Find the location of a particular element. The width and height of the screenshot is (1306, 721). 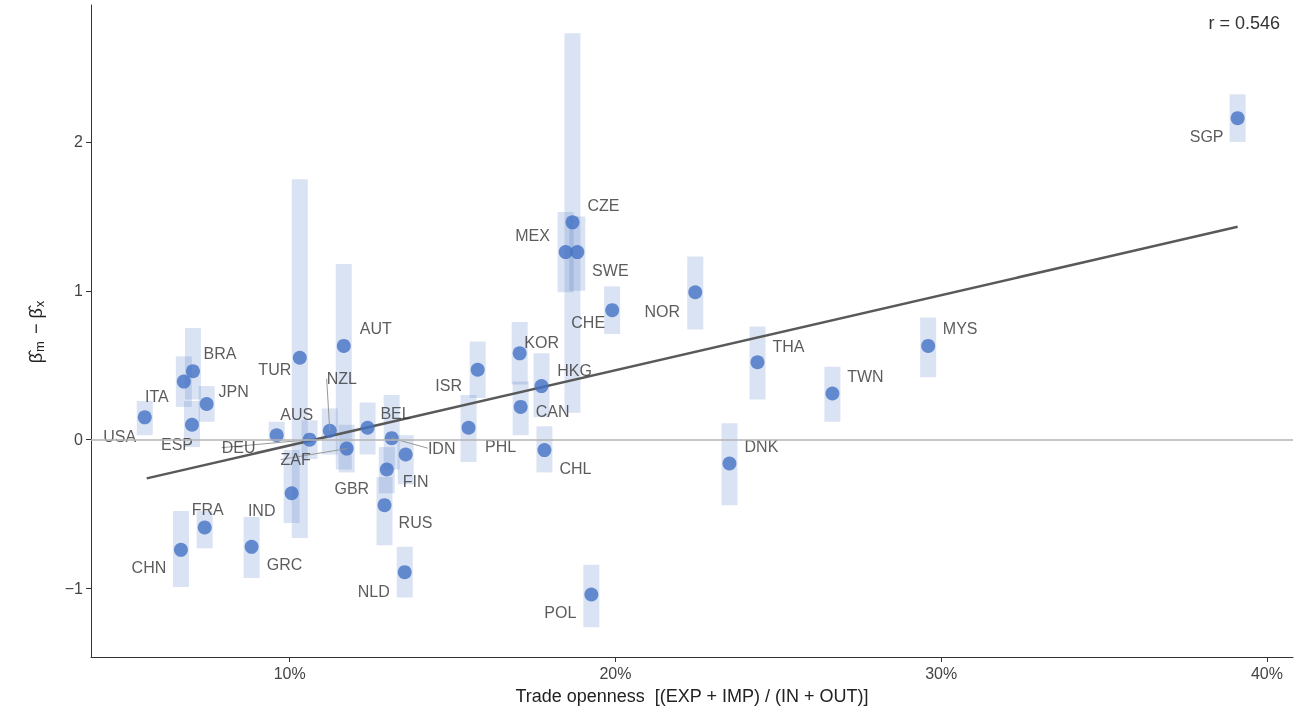

x-tick-label: 40% is located at coordinates (1266, 673).